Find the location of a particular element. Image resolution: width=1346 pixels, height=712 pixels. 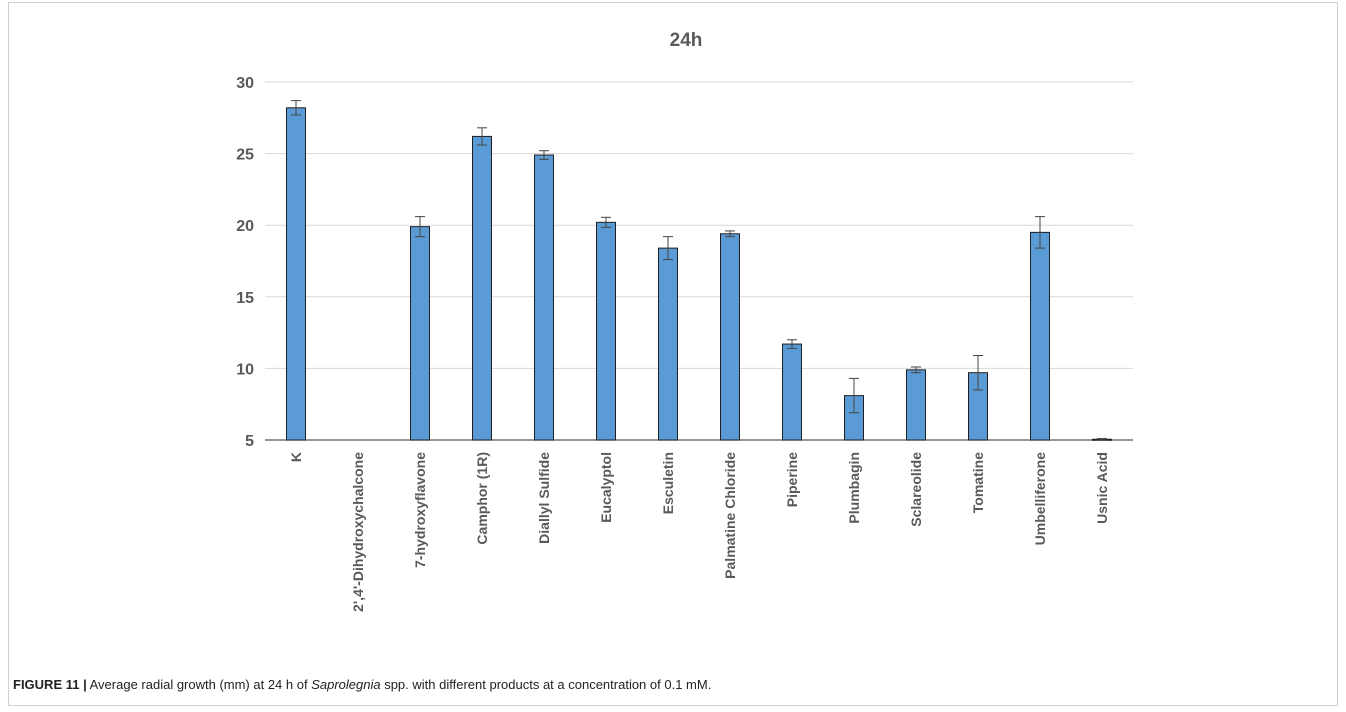

x-tick-label: K is located at coordinates (296, 457).